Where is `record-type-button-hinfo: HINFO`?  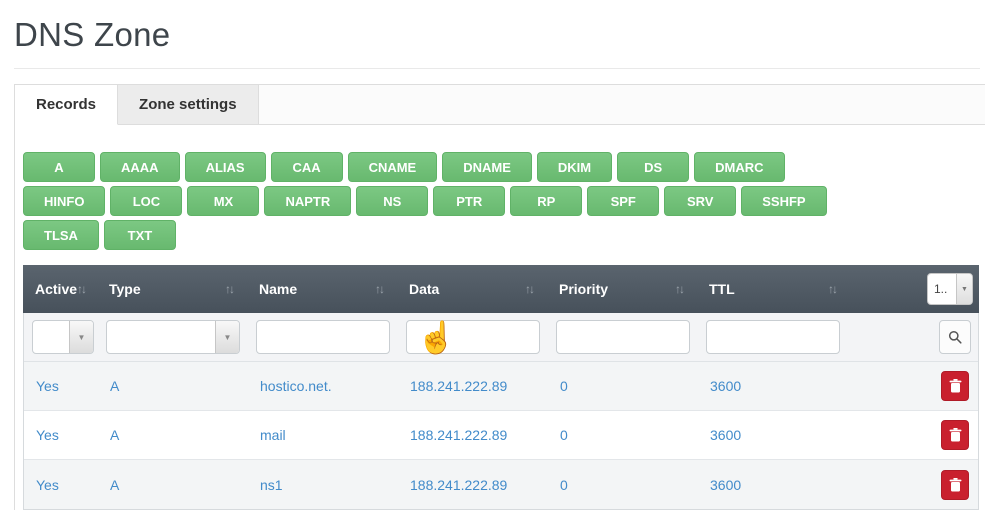
record-type-button-hinfo: HINFO is located at coordinates (64, 201).